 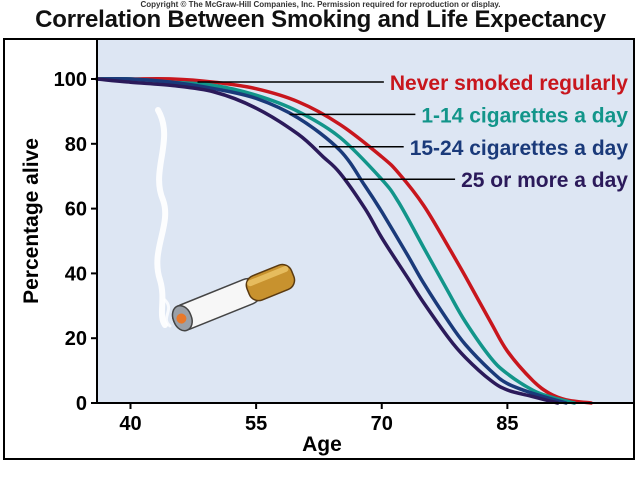 I want to click on cigarette-illustration, so click(x=225, y=219).